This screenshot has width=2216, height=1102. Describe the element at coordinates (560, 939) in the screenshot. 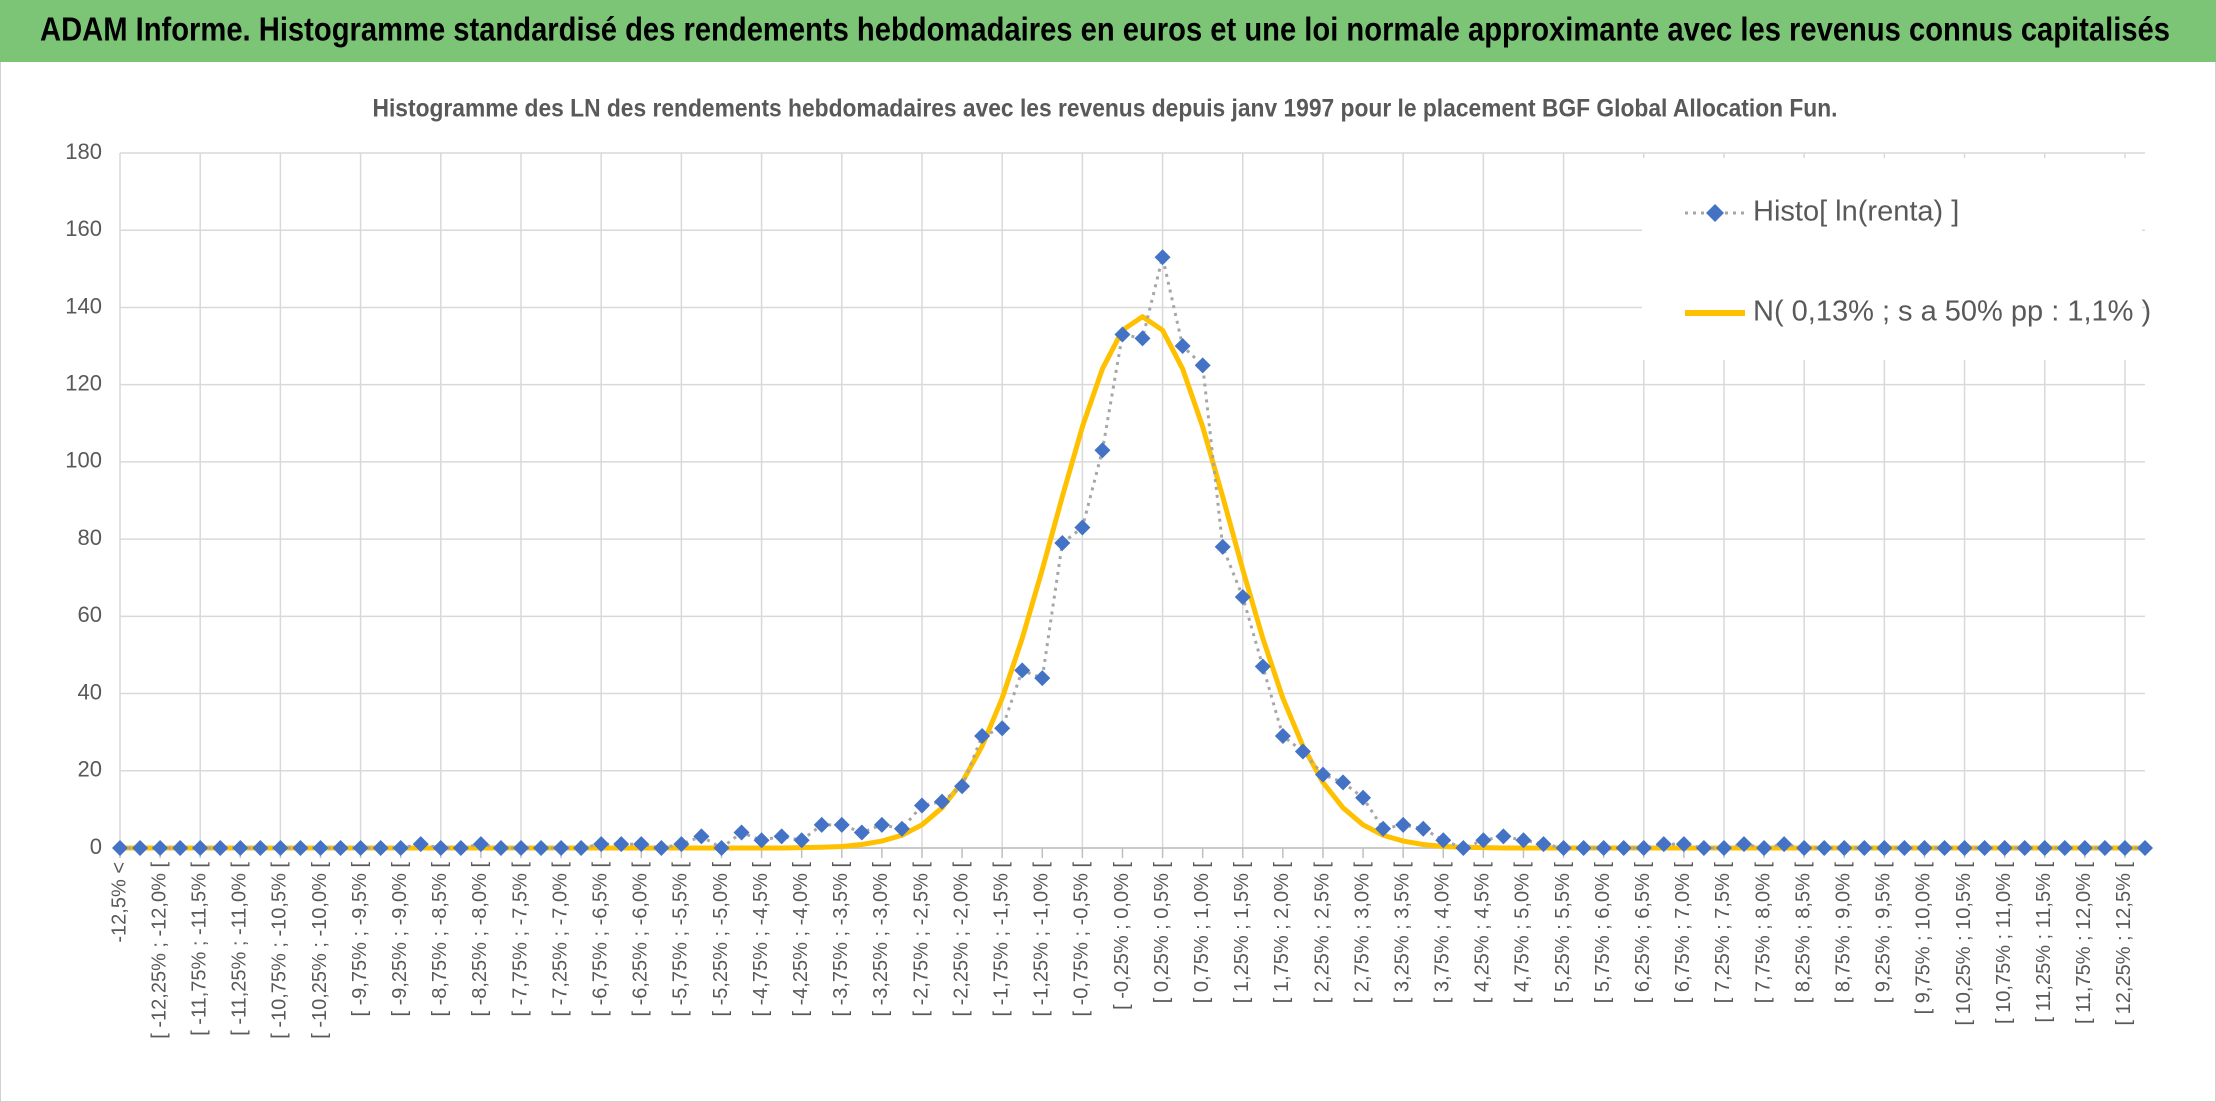

I see `x-tick-label: [ -7,25% ; -7,0% [` at that location.